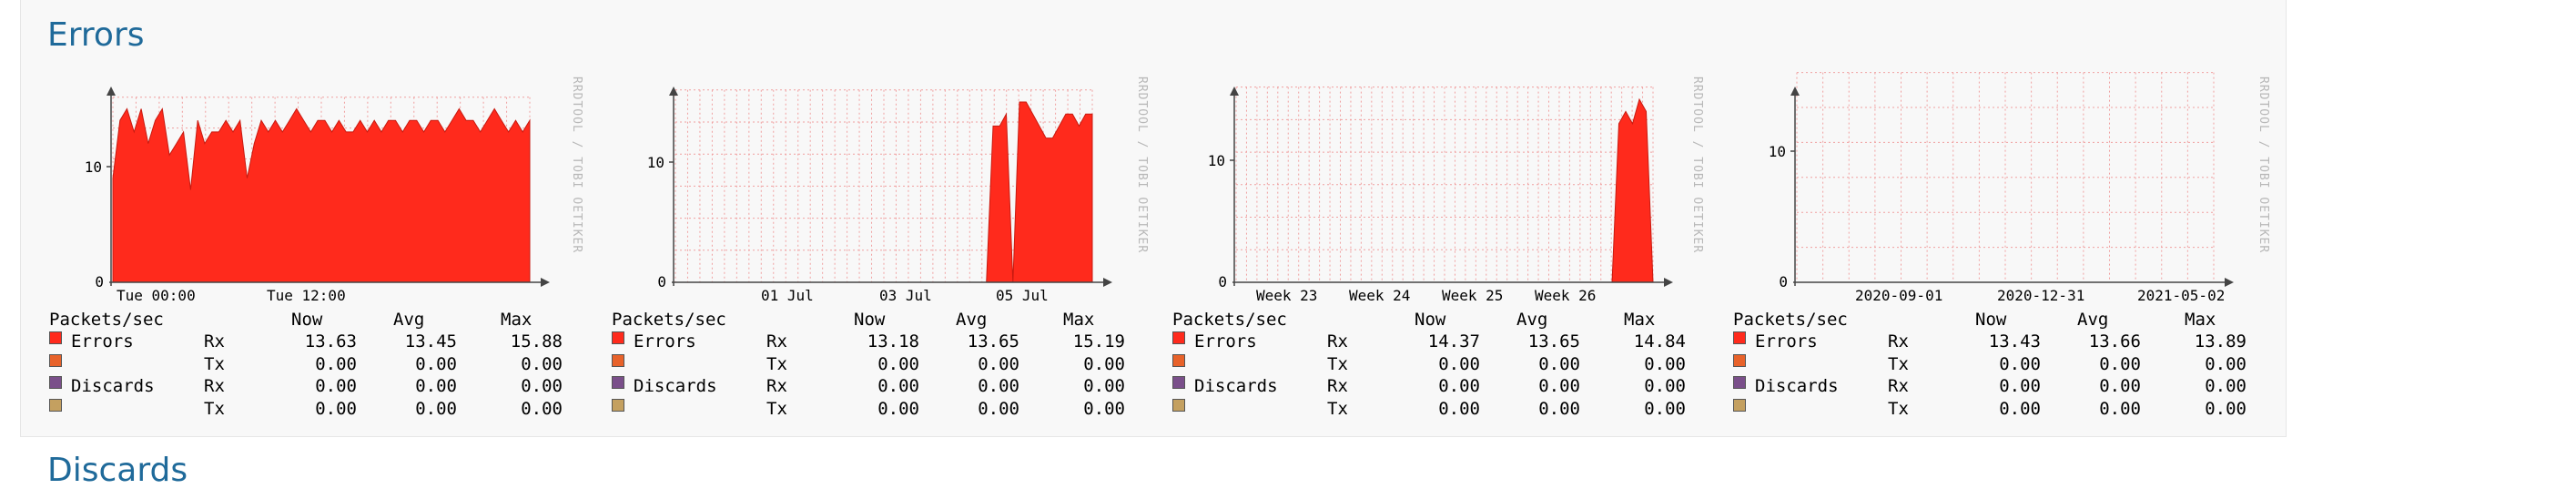 The height and width of the screenshot is (489, 2576). Describe the element at coordinates (330, 341) in the screenshot. I see `legend-now-value: 13.63` at that location.